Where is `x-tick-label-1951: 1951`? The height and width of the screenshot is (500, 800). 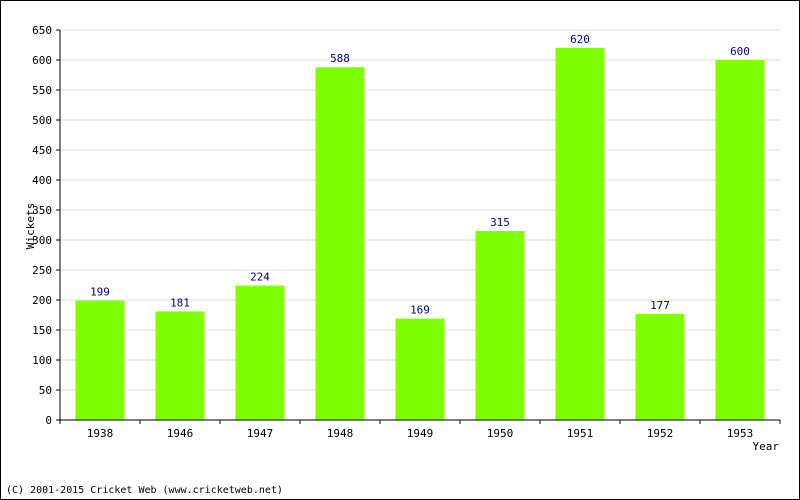
x-tick-label-1951: 1951 is located at coordinates (580, 433).